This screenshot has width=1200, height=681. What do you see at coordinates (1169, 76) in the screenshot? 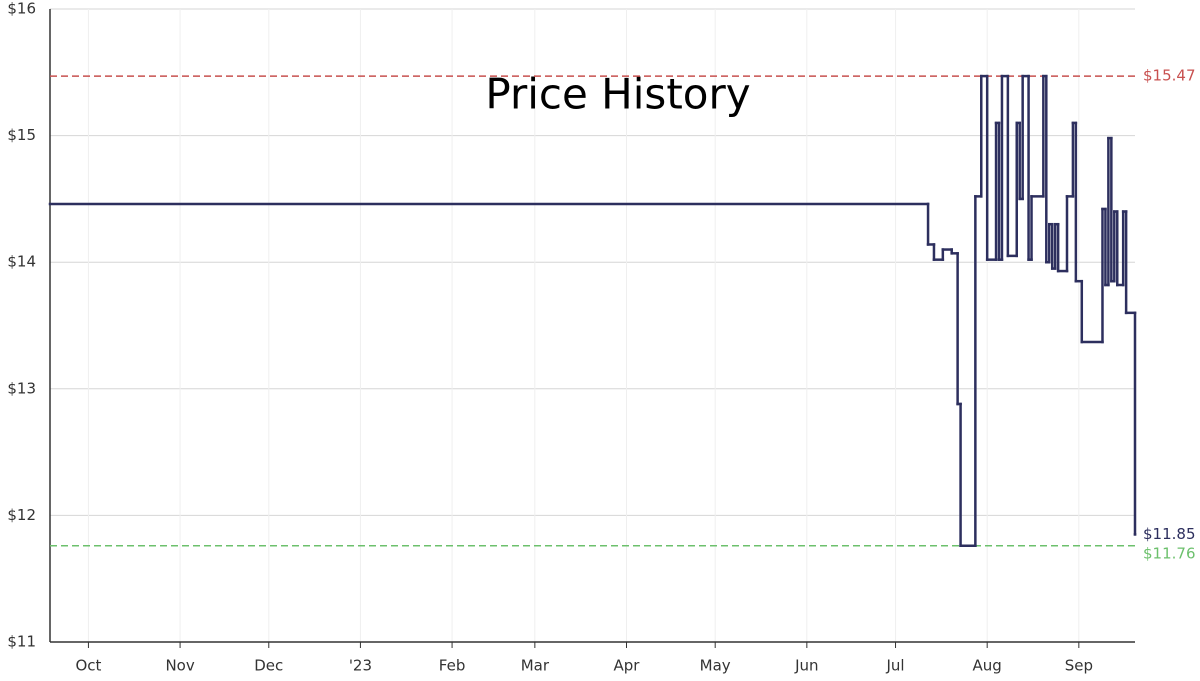
I see `reference-label: $15.47` at bounding box center [1169, 76].